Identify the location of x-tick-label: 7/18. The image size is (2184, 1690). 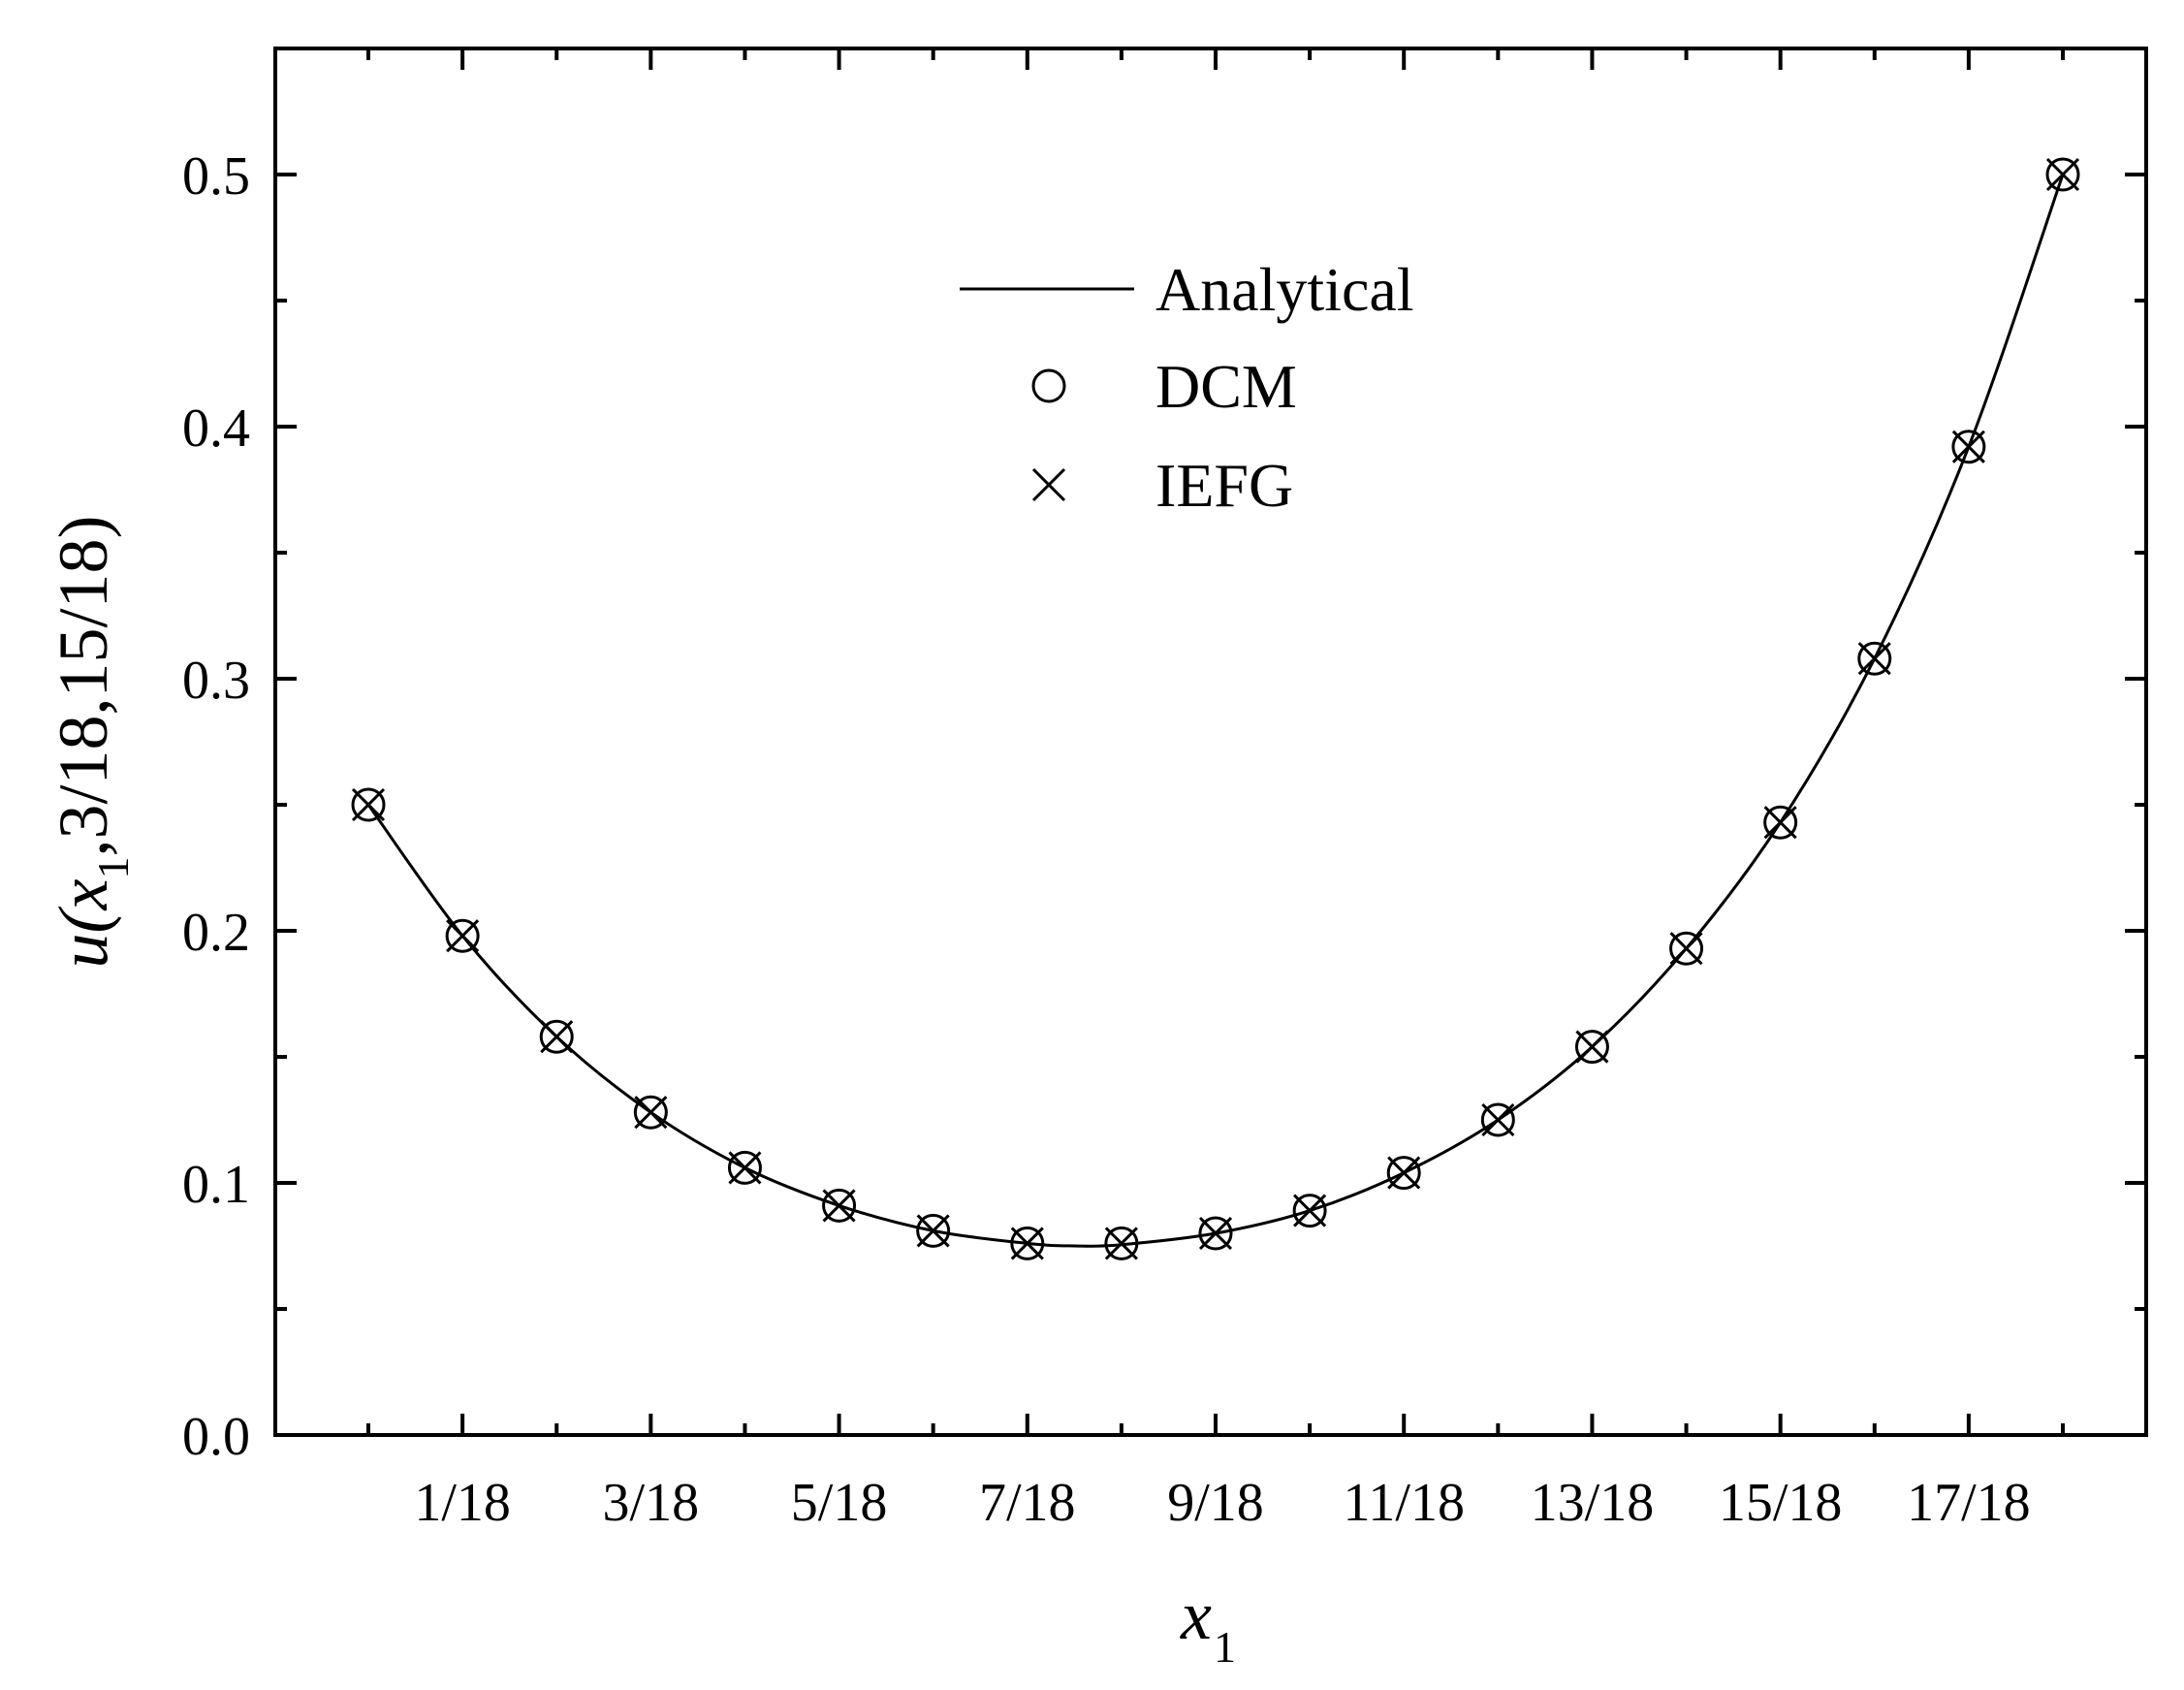
(1027, 1503).